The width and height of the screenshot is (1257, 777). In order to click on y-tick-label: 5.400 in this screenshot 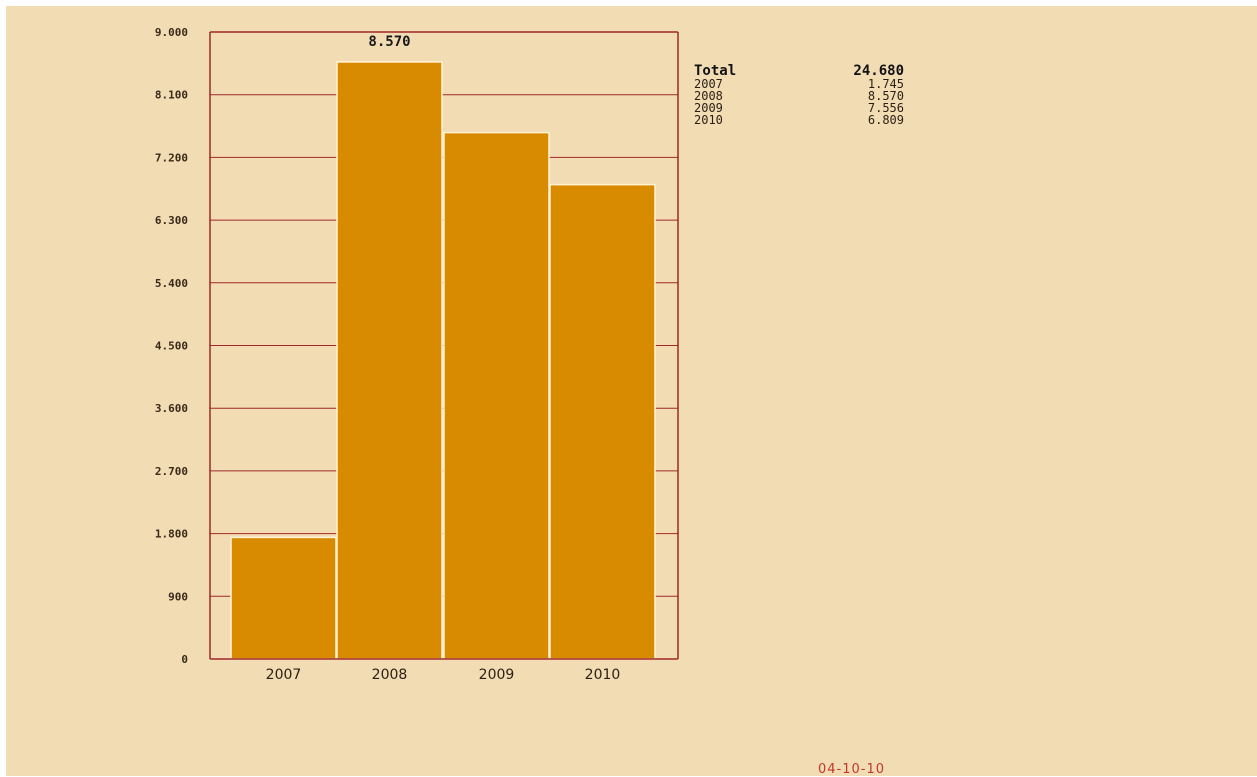, I will do `click(171, 283)`.